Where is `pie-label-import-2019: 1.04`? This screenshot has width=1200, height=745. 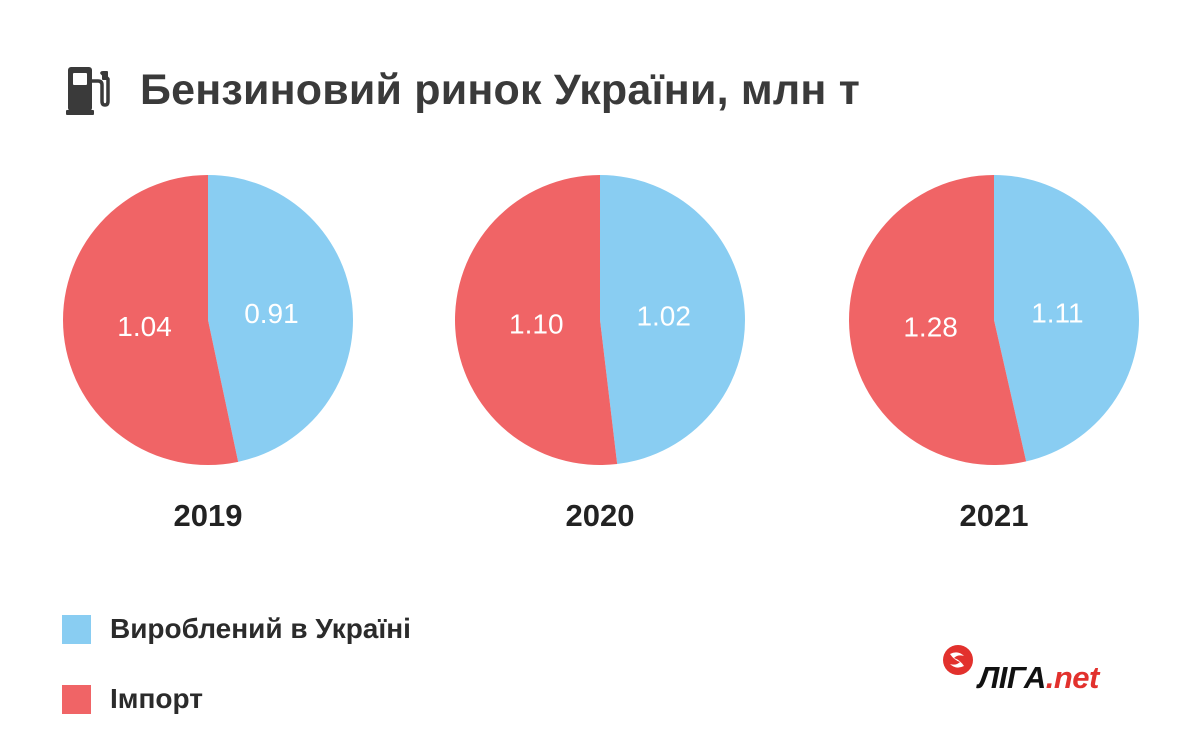 pie-label-import-2019: 1.04 is located at coordinates (144, 326).